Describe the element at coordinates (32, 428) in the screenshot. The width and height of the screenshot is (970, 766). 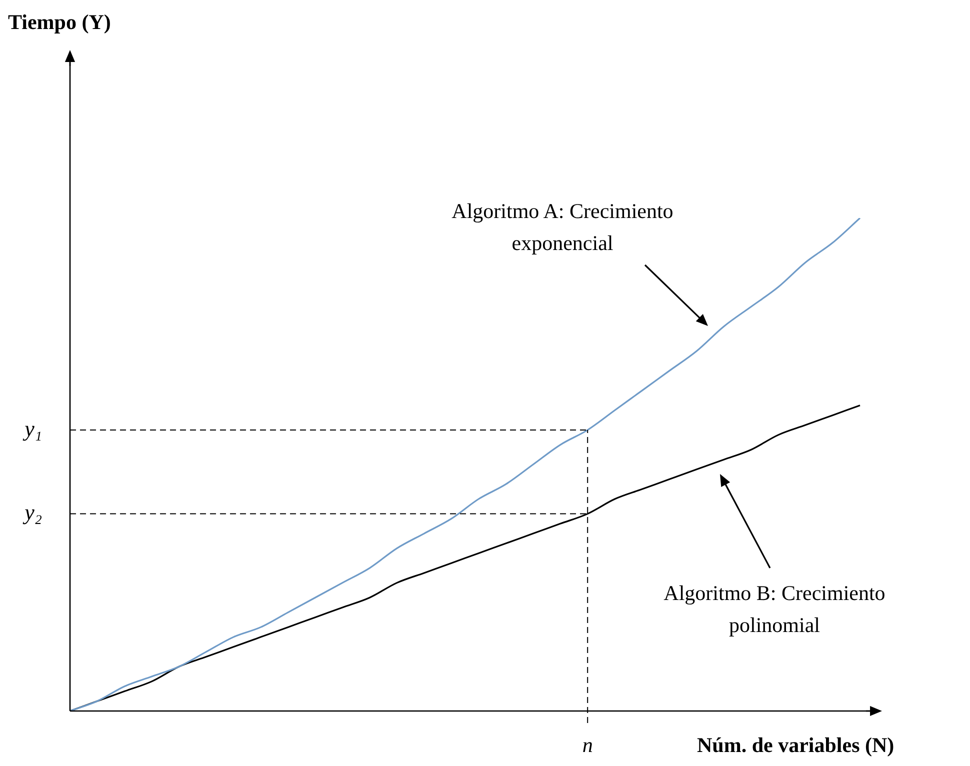
I see `ref-line-label: y₁` at that location.